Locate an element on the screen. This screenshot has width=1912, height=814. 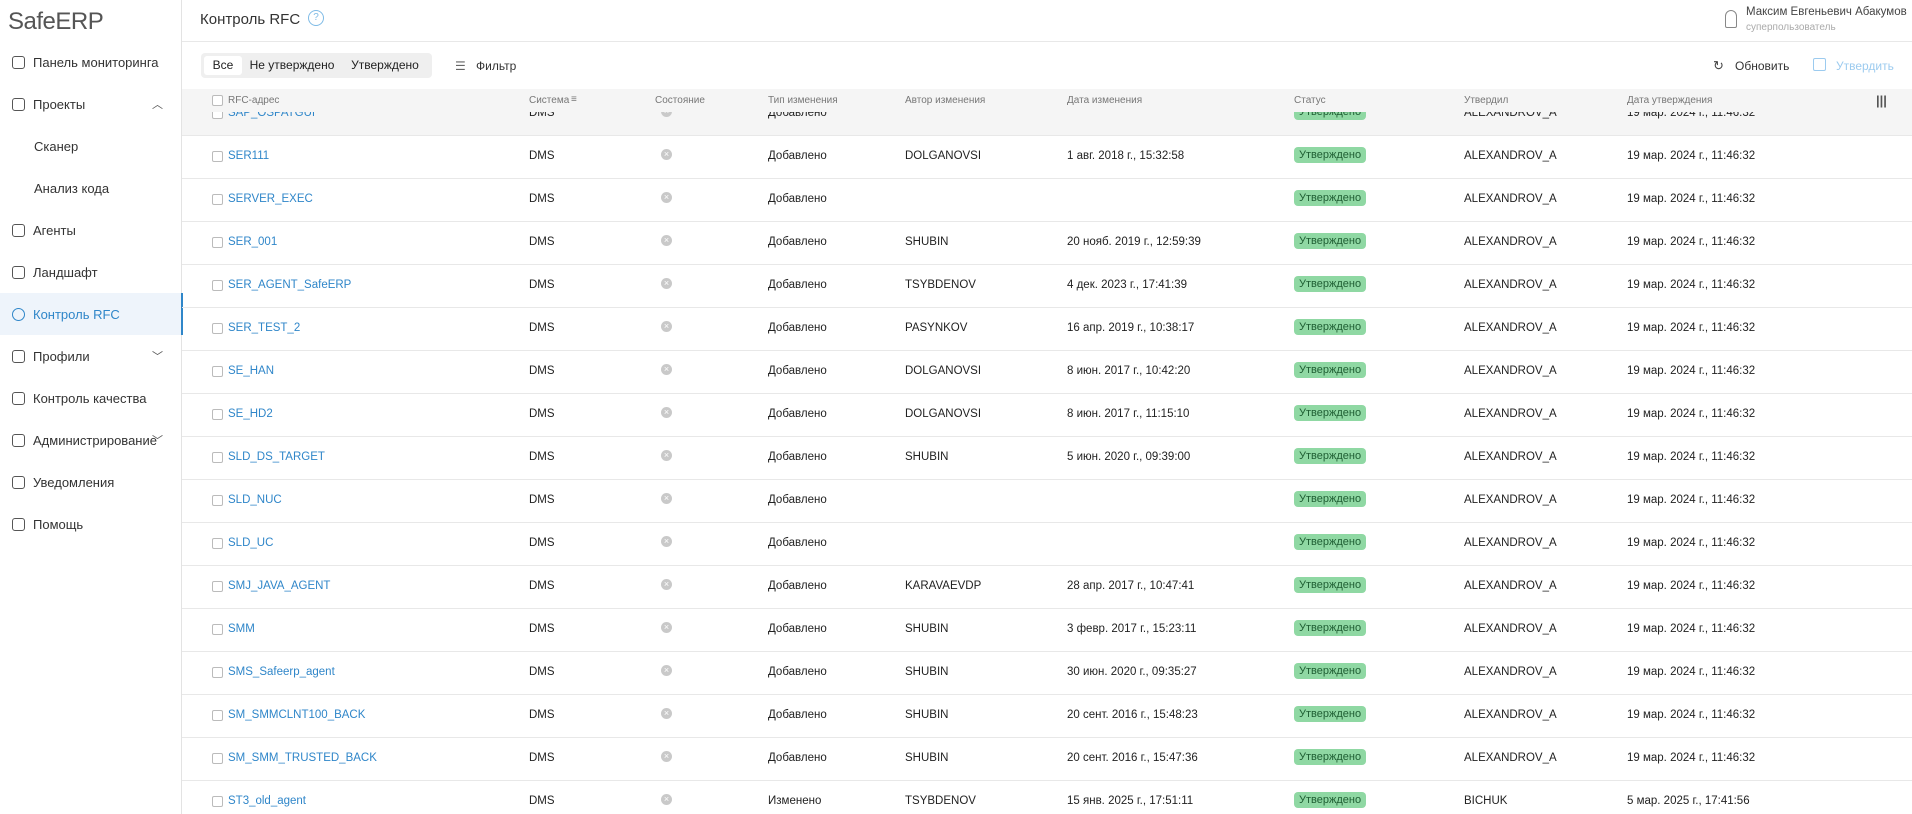
rfc-link: SMM is located at coordinates (241, 629).